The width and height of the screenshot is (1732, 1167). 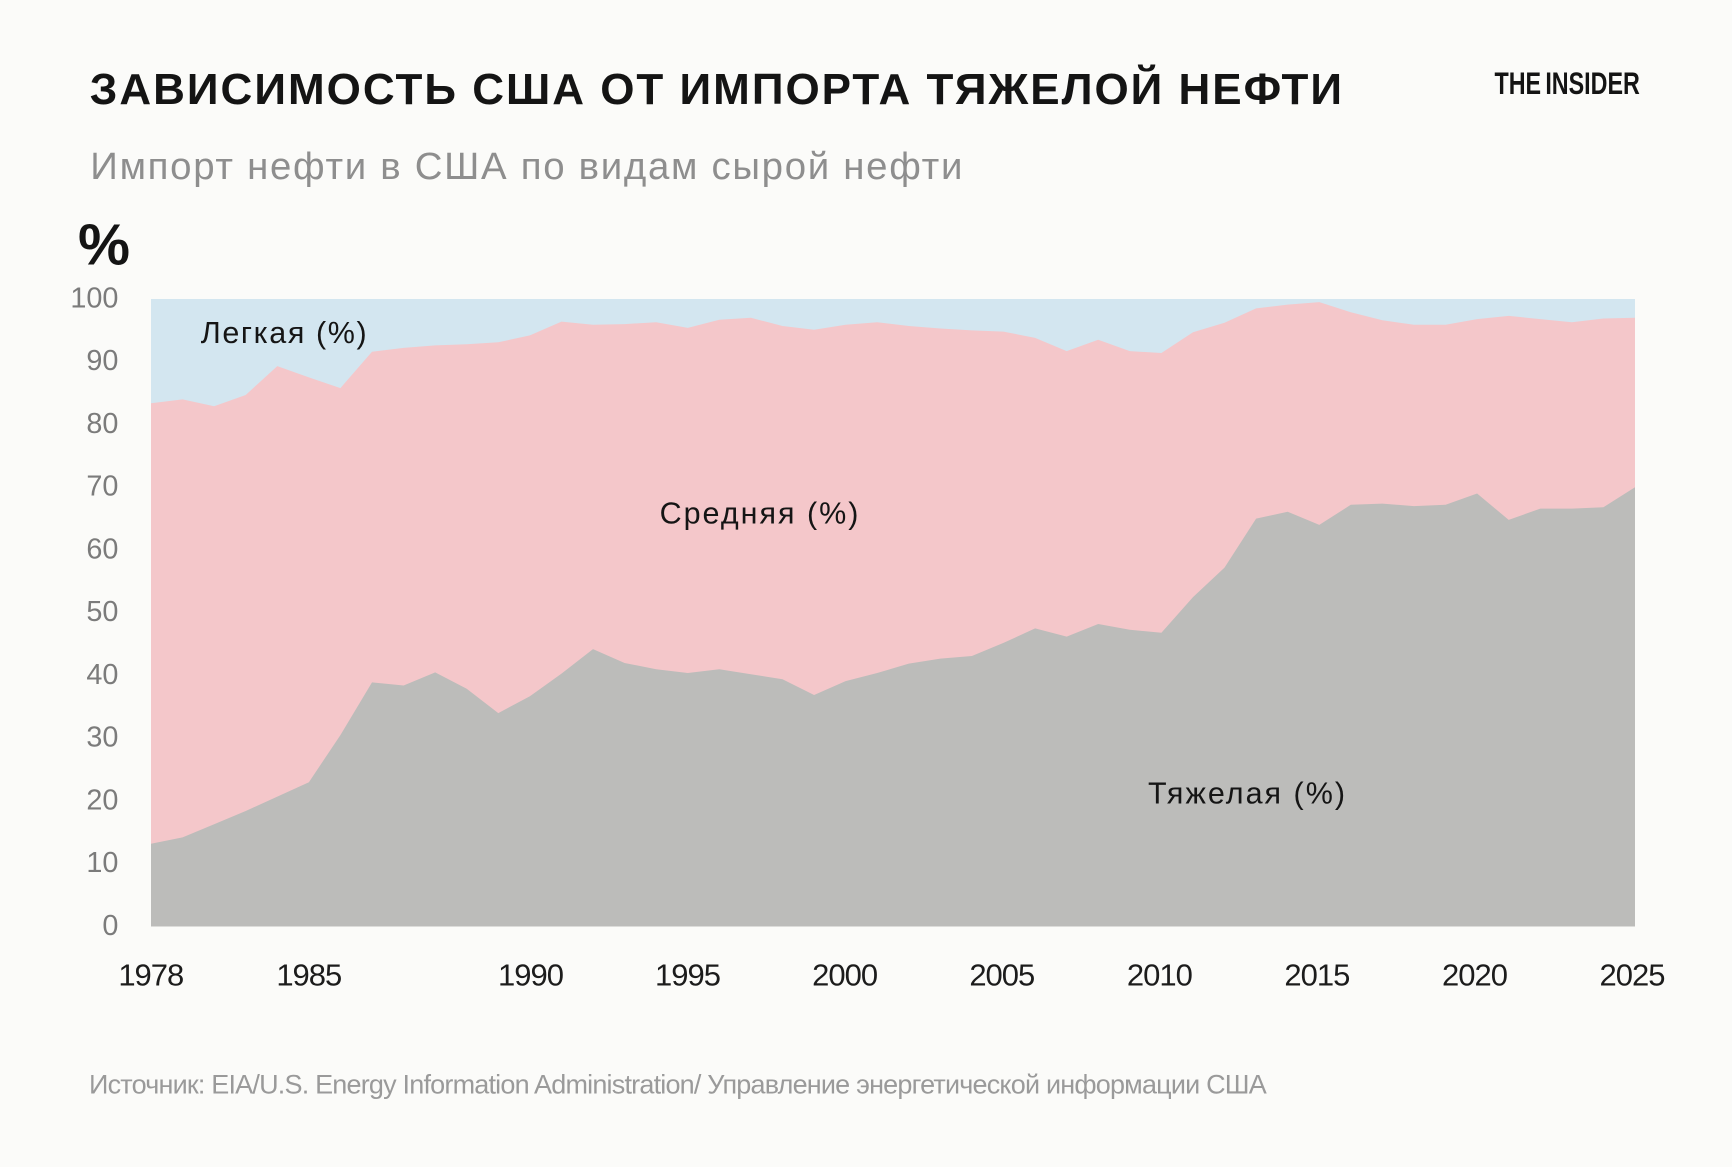 I want to click on svg-text: Тяжелая (%), so click(x=1247, y=794).